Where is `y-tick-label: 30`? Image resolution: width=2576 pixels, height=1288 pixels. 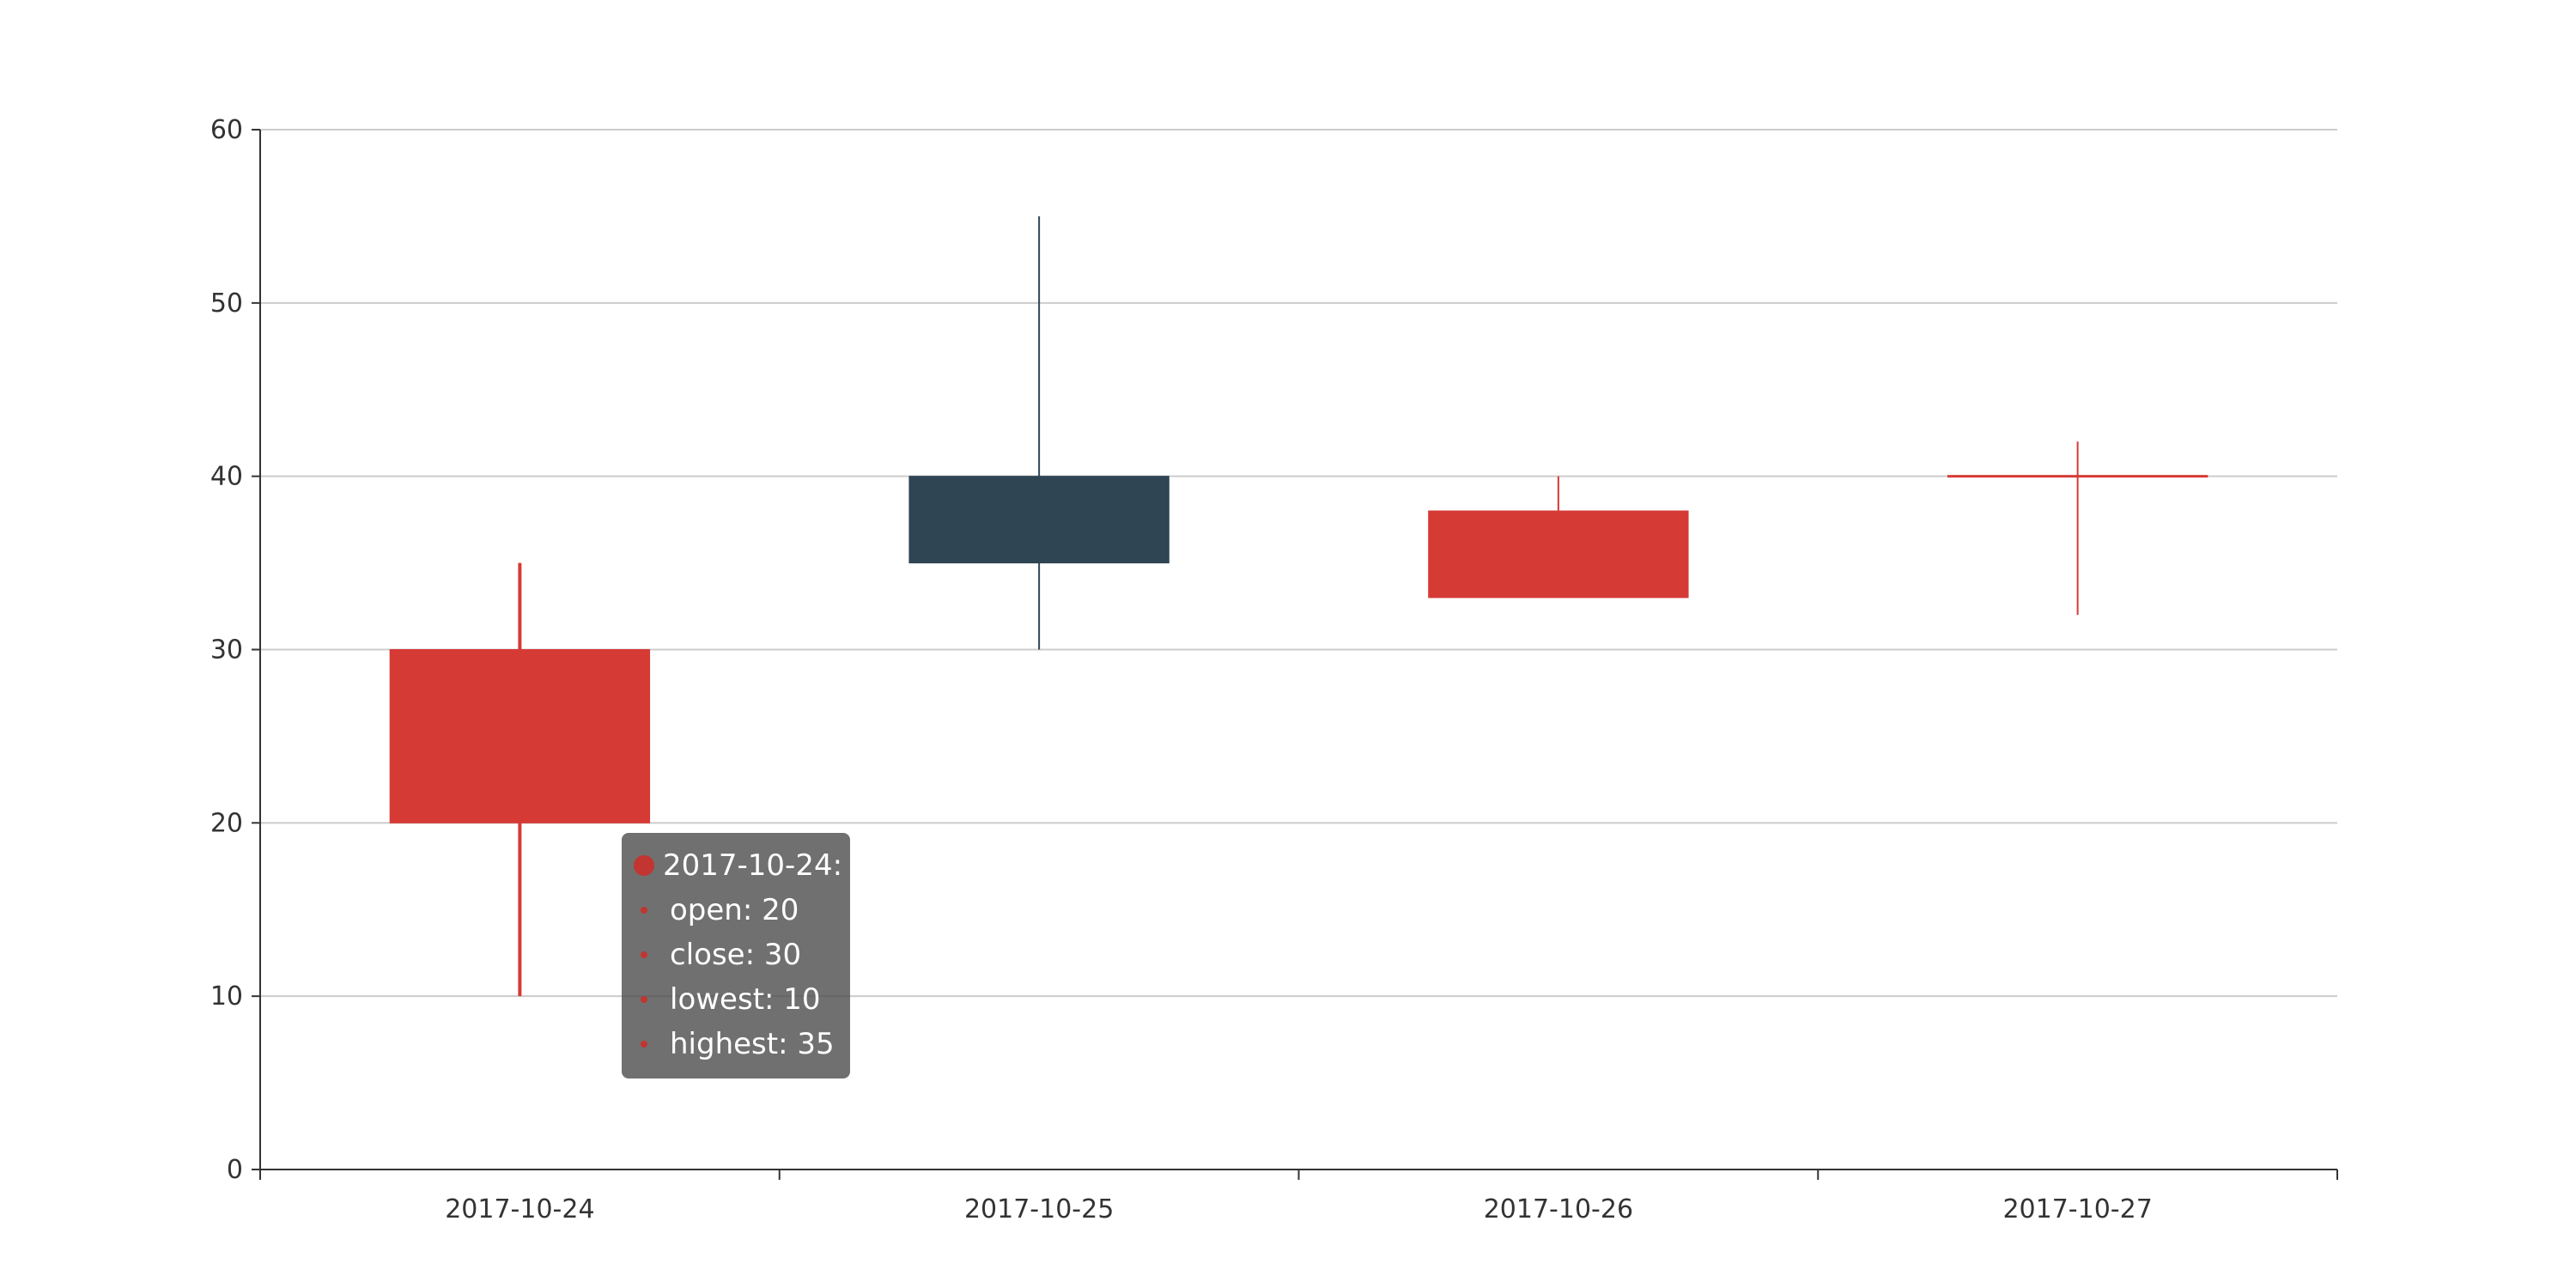 y-tick-label: 30 is located at coordinates (227, 650).